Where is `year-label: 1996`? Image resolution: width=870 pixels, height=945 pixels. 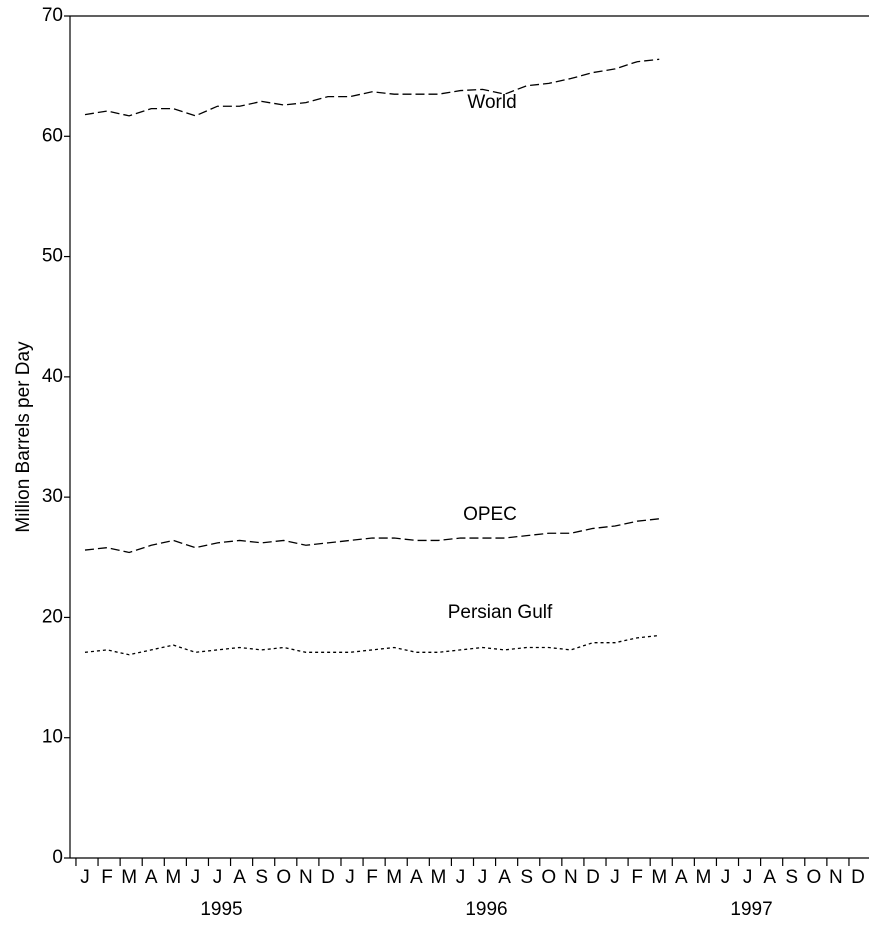 year-label: 1996 is located at coordinates (486, 909).